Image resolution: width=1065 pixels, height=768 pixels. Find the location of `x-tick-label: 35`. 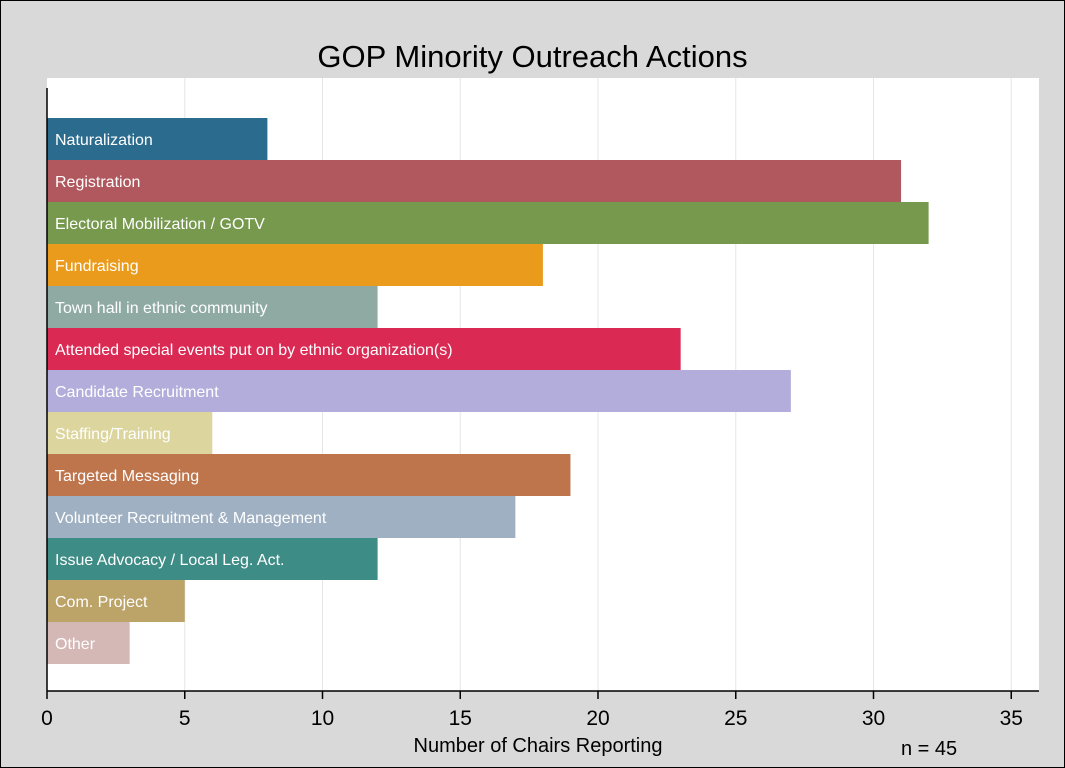

x-tick-label: 35 is located at coordinates (1011, 718).